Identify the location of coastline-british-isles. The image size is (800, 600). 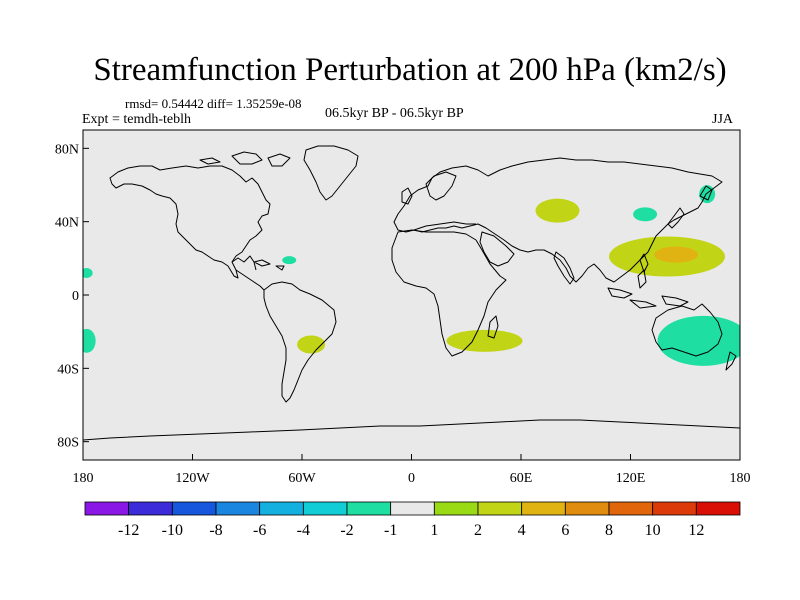
(407, 196).